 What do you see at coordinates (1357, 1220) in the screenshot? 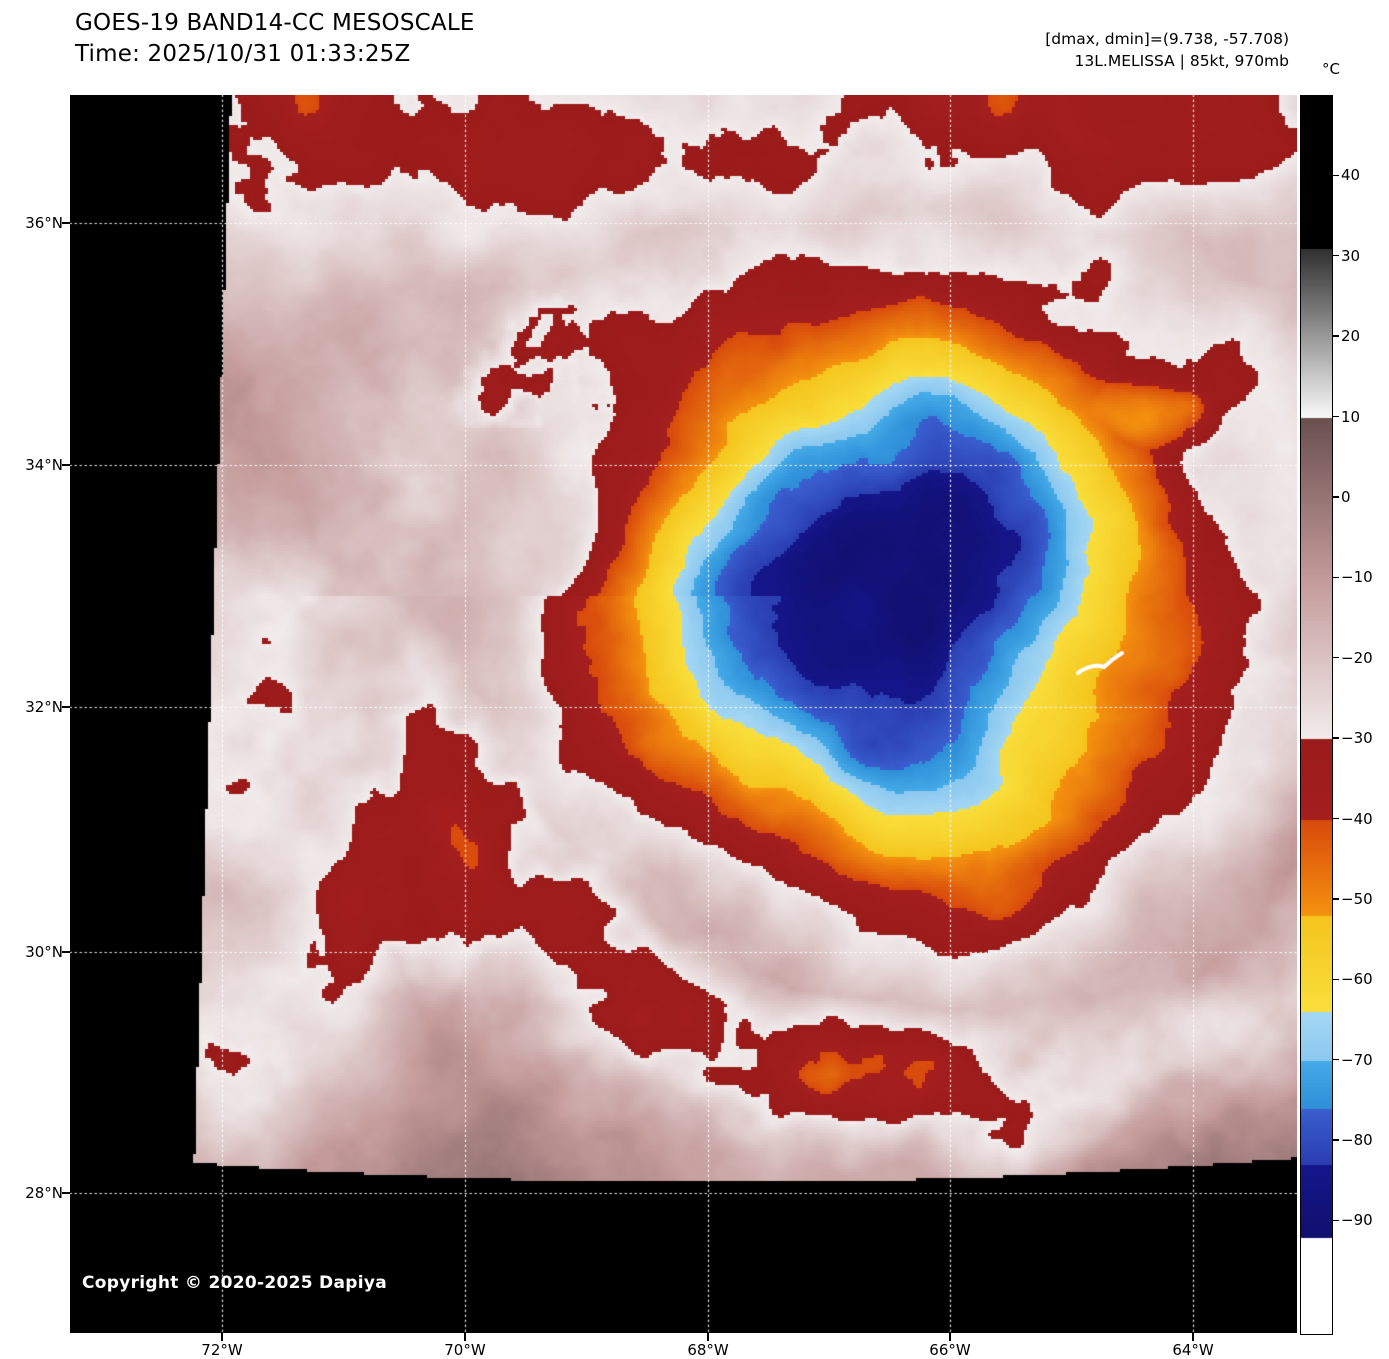
I see `colorbar-tick-label: −90` at bounding box center [1357, 1220].